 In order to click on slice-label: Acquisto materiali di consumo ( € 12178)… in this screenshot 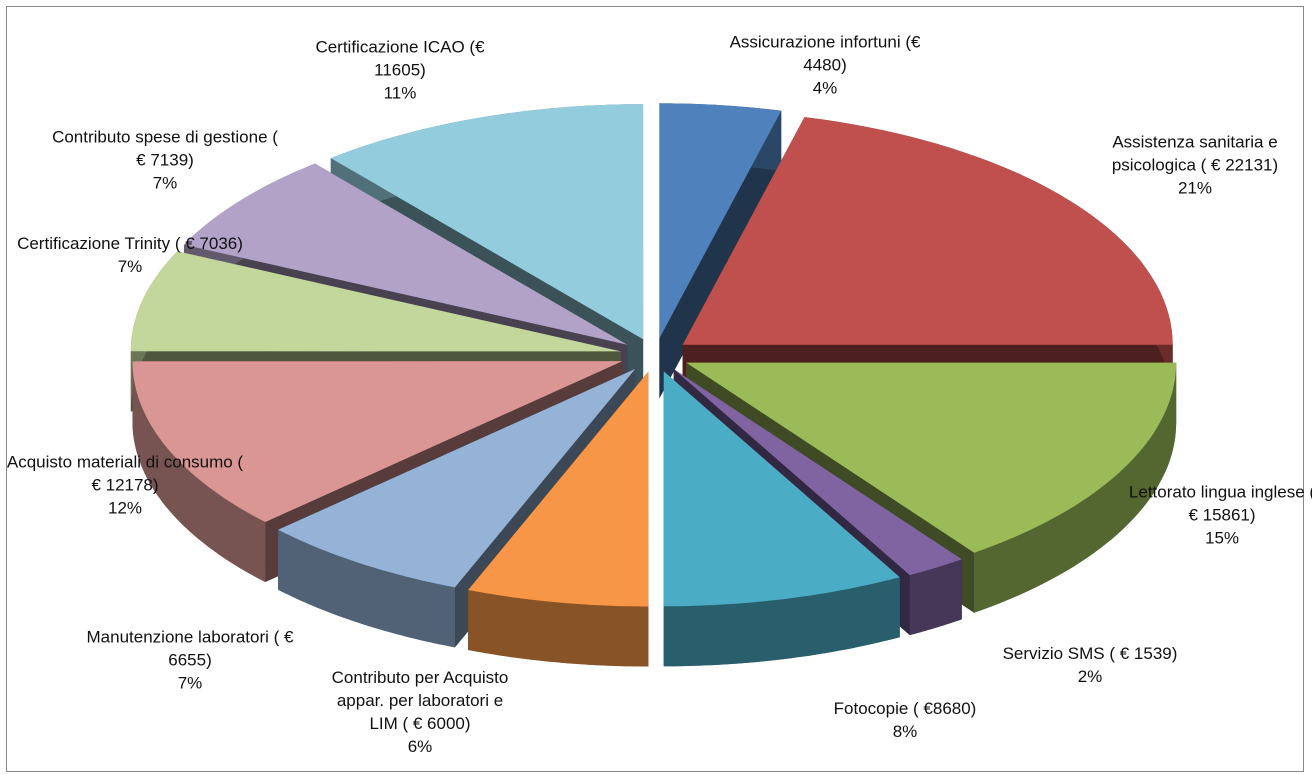, I will do `click(125, 485)`.